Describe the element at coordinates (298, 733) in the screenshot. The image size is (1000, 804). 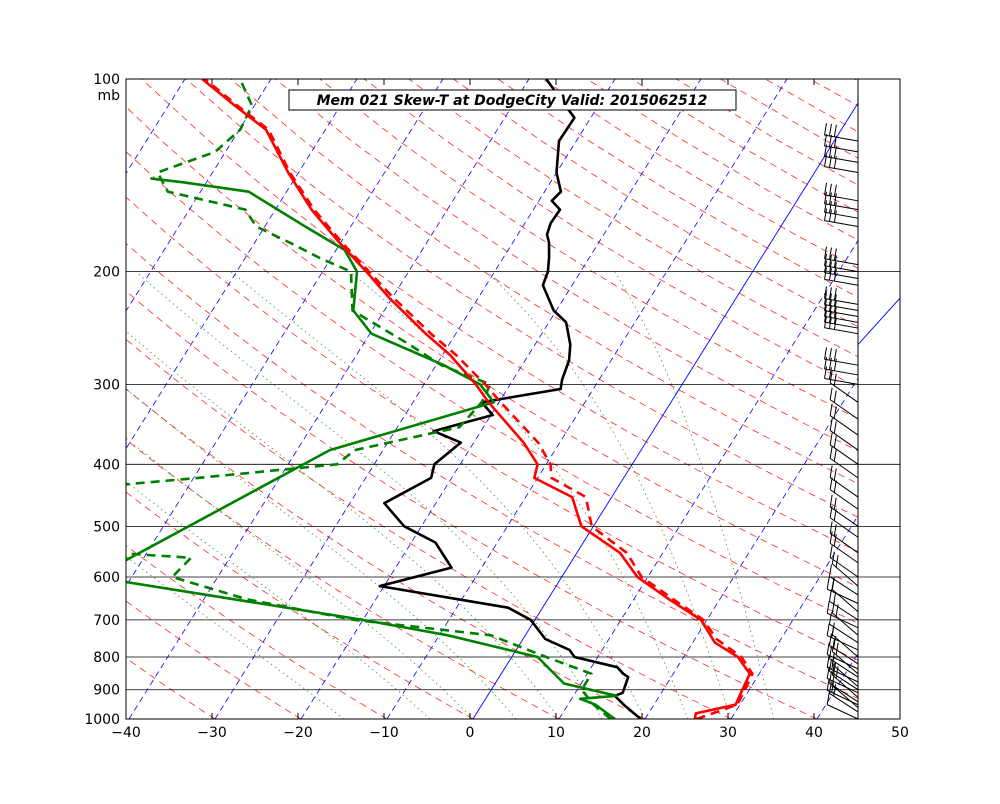
I see `x-tick-label: −20` at that location.